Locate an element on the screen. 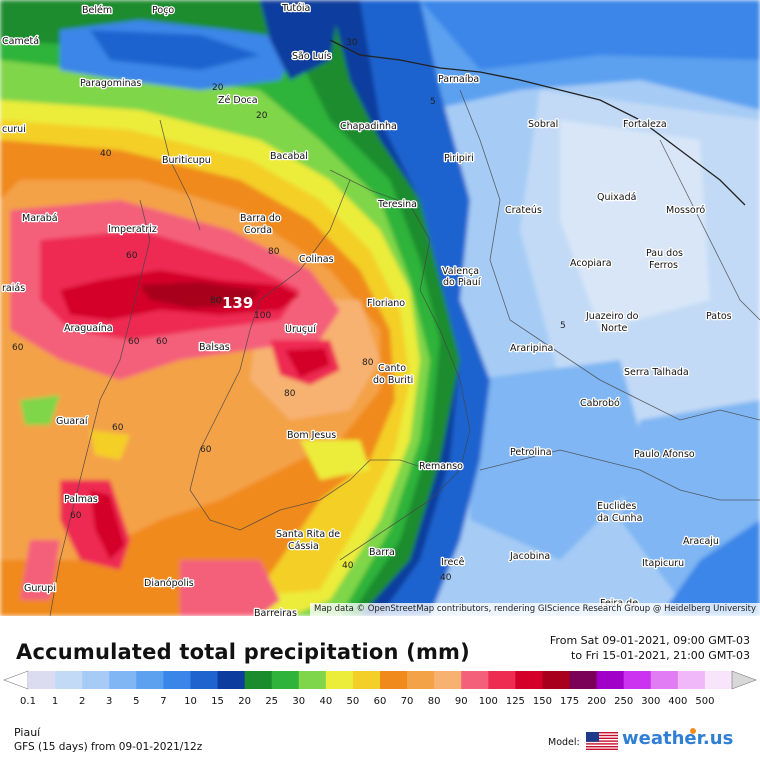 This screenshot has width=760, height=760. city-label-itapicuru: Itapicuru is located at coordinates (663, 563).